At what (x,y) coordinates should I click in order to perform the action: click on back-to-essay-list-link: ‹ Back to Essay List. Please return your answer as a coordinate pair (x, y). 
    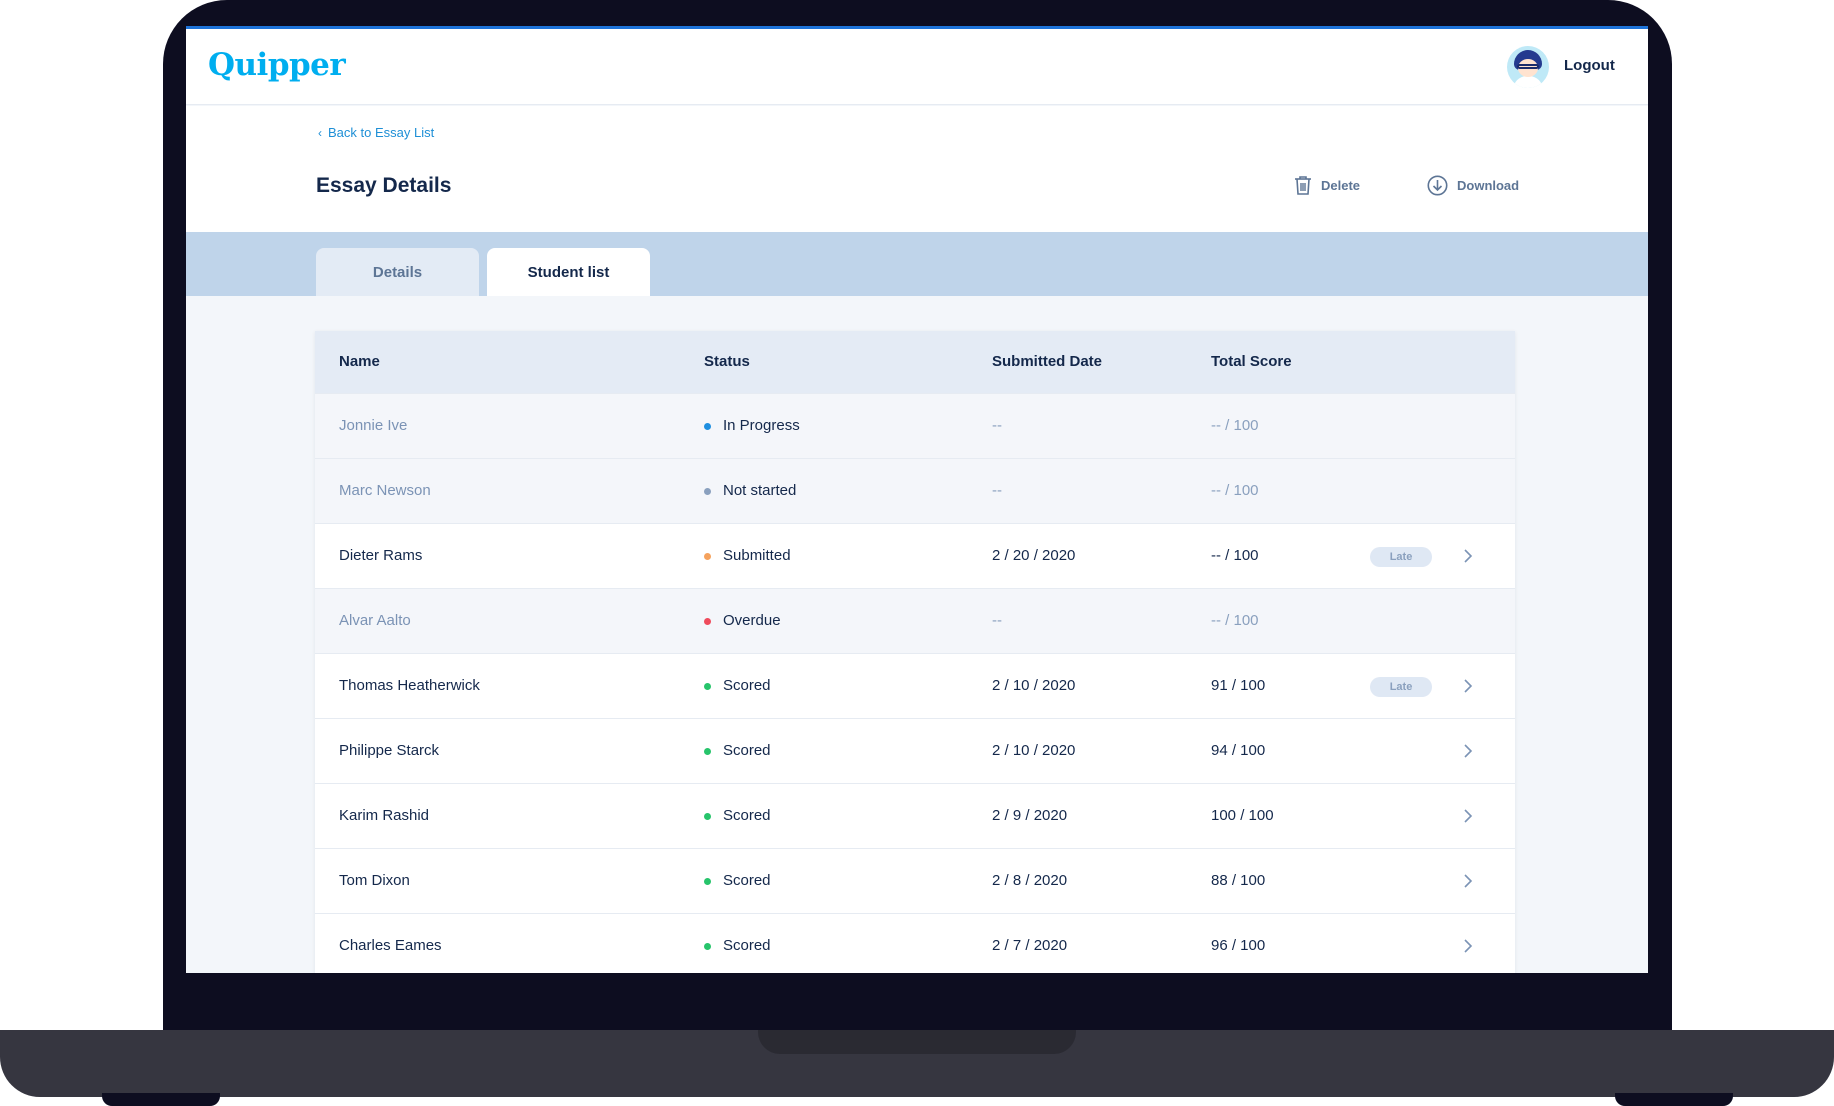
    Looking at the image, I should click on (376, 132).